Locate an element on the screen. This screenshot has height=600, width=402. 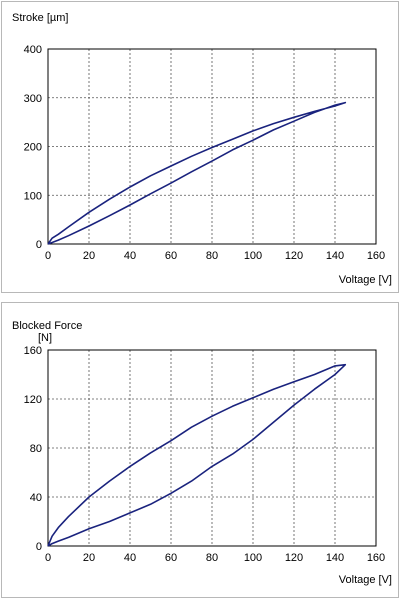
stroke-x-tick-label: 120 is located at coordinates (294, 256).